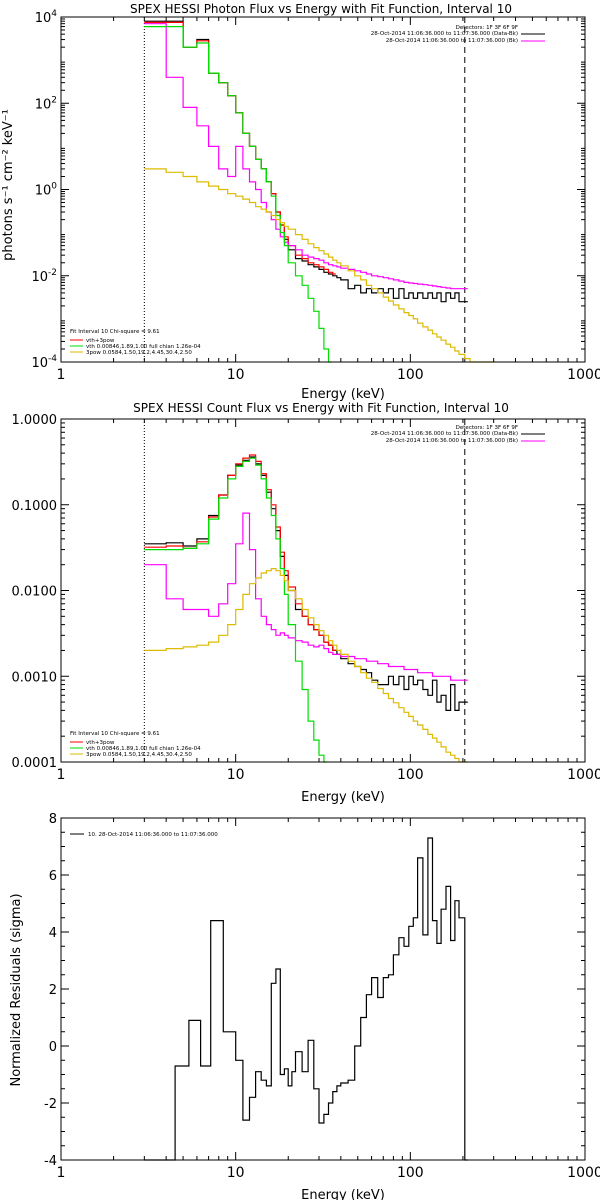 The image size is (600, 1200). What do you see at coordinates (50, 1104) in the screenshot?
I see `residuals-y-tick-label: -2` at bounding box center [50, 1104].